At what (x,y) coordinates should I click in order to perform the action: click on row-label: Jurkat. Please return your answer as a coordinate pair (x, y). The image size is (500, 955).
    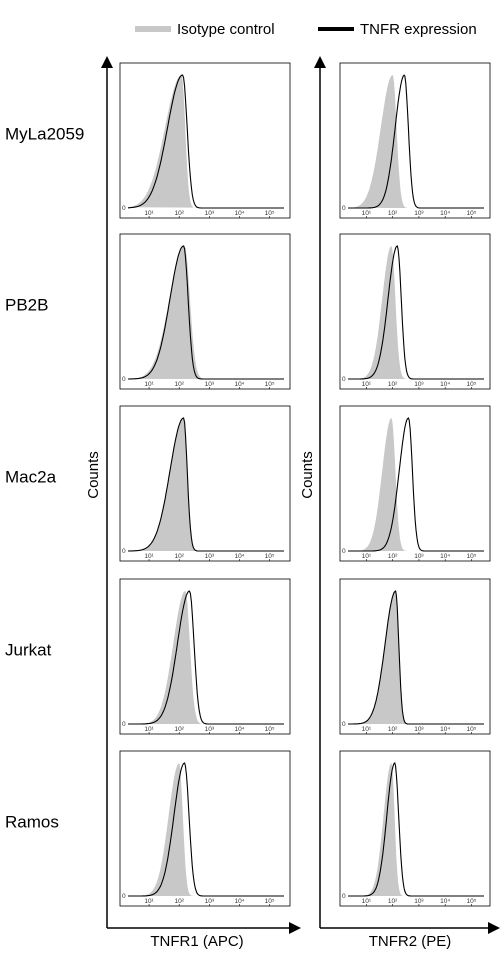
    Looking at the image, I should click on (28, 649).